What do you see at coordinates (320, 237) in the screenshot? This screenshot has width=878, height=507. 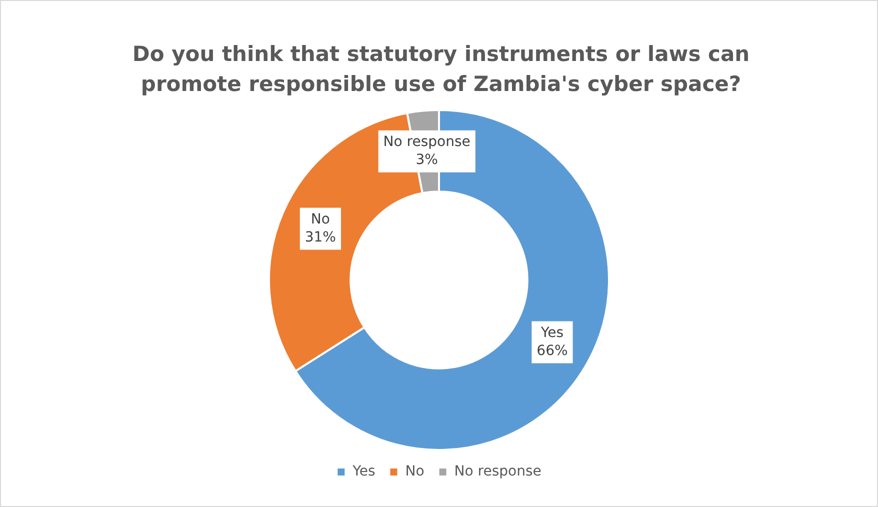 I see `data-label: 31%` at bounding box center [320, 237].